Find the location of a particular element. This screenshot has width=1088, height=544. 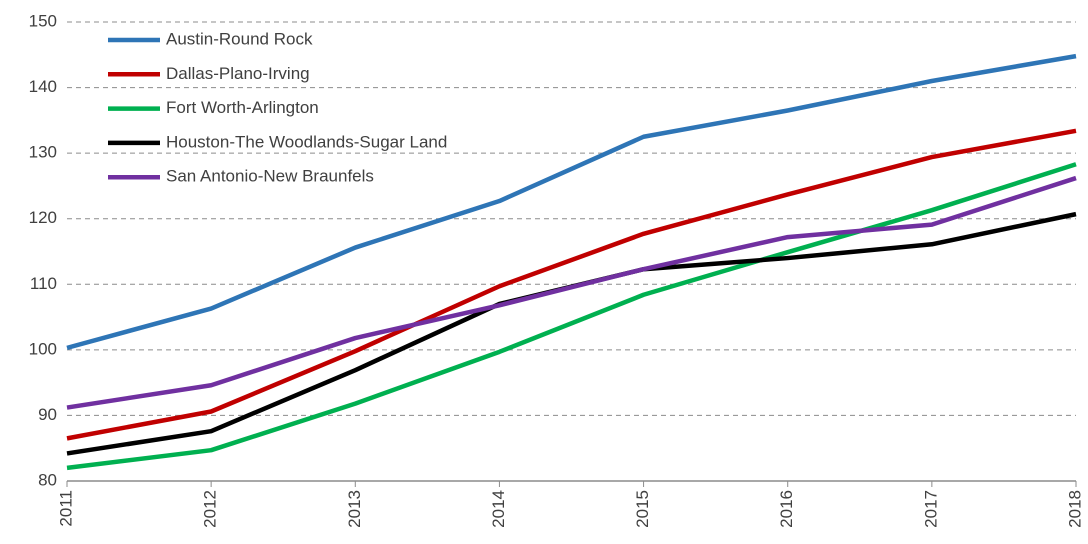

y-tick-label: 80 is located at coordinates (47, 479).